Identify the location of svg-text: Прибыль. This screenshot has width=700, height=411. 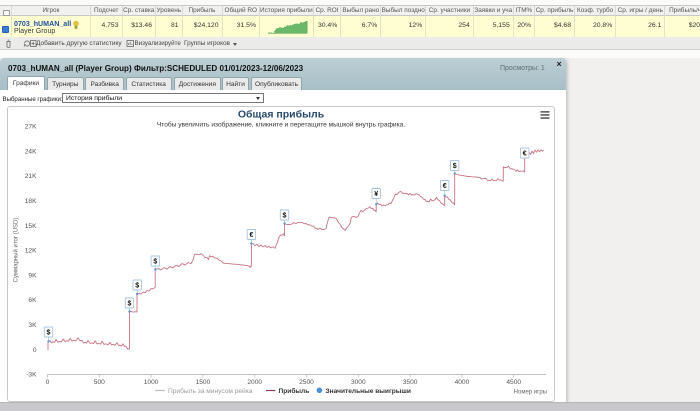
(294, 391).